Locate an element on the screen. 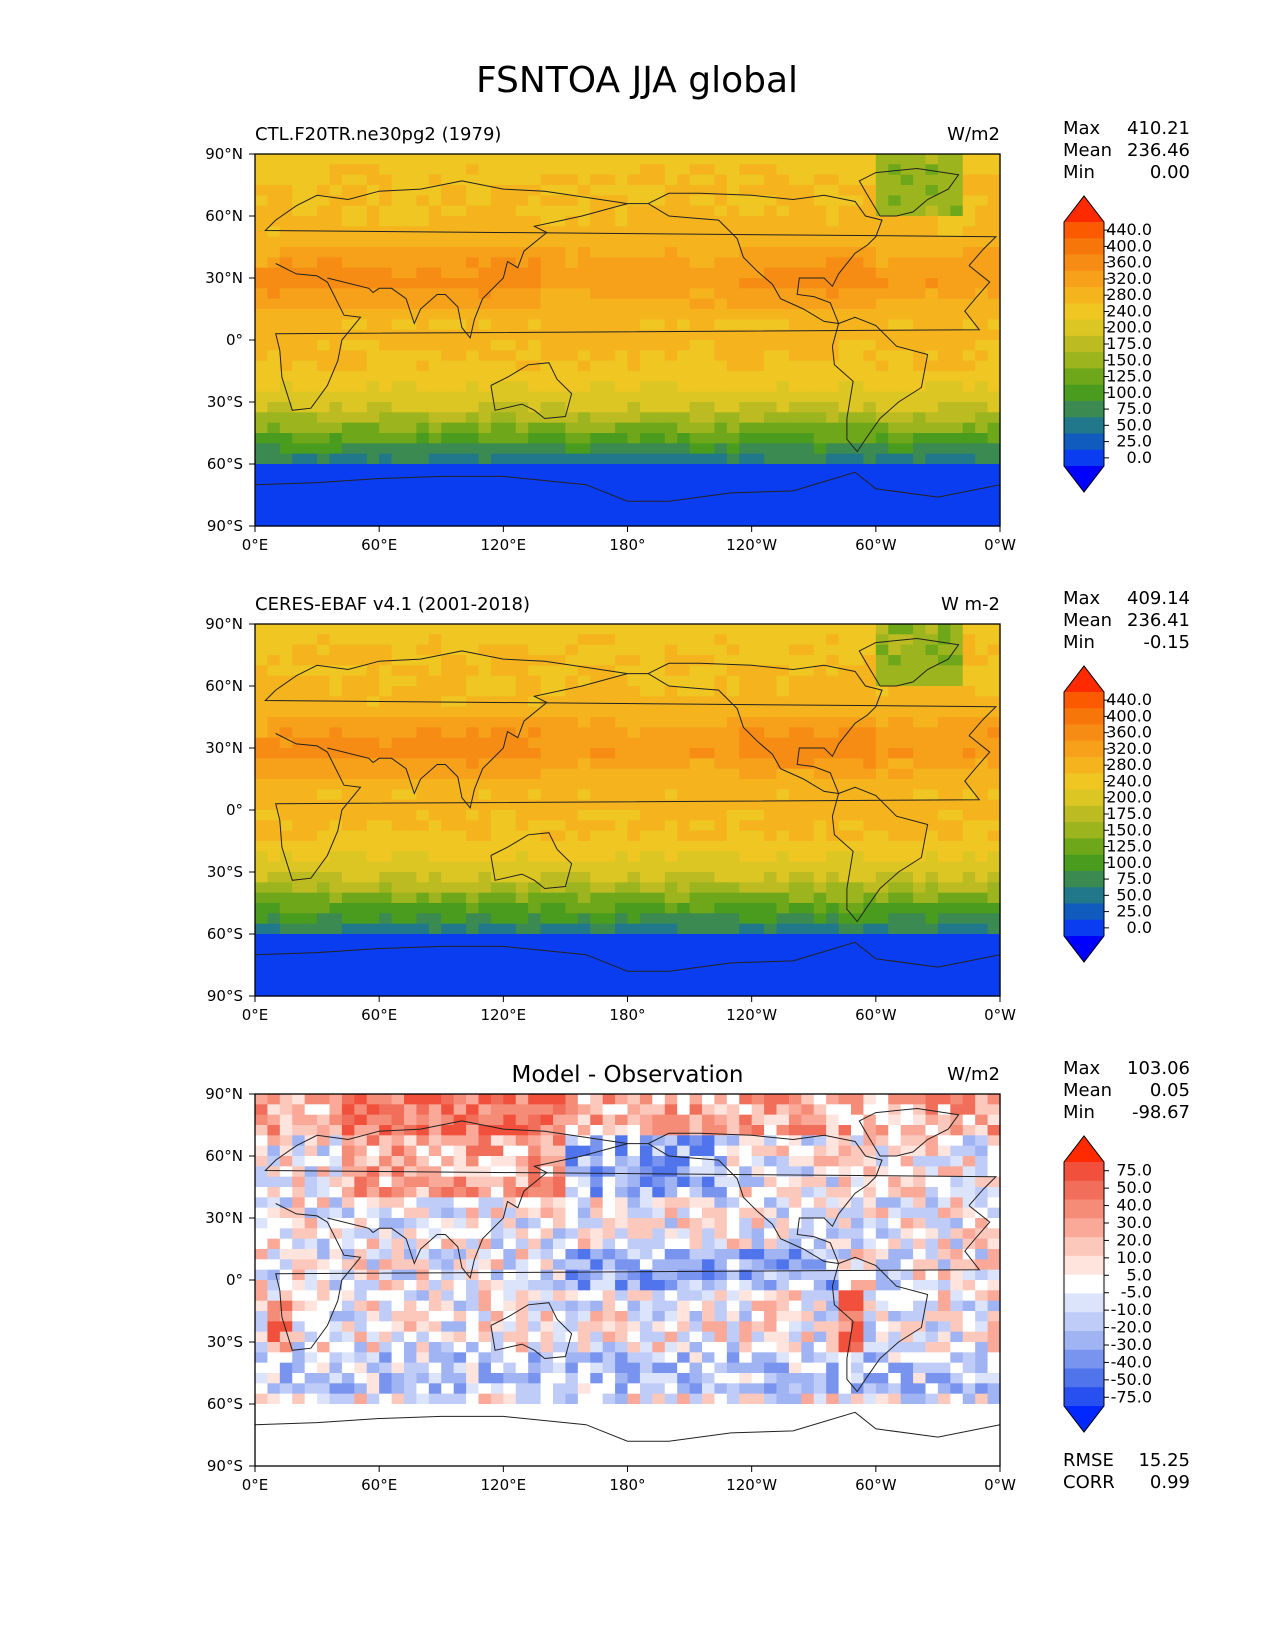 The width and height of the screenshot is (1275, 1650). colorbar-segment is located at coordinates (1084, 442).